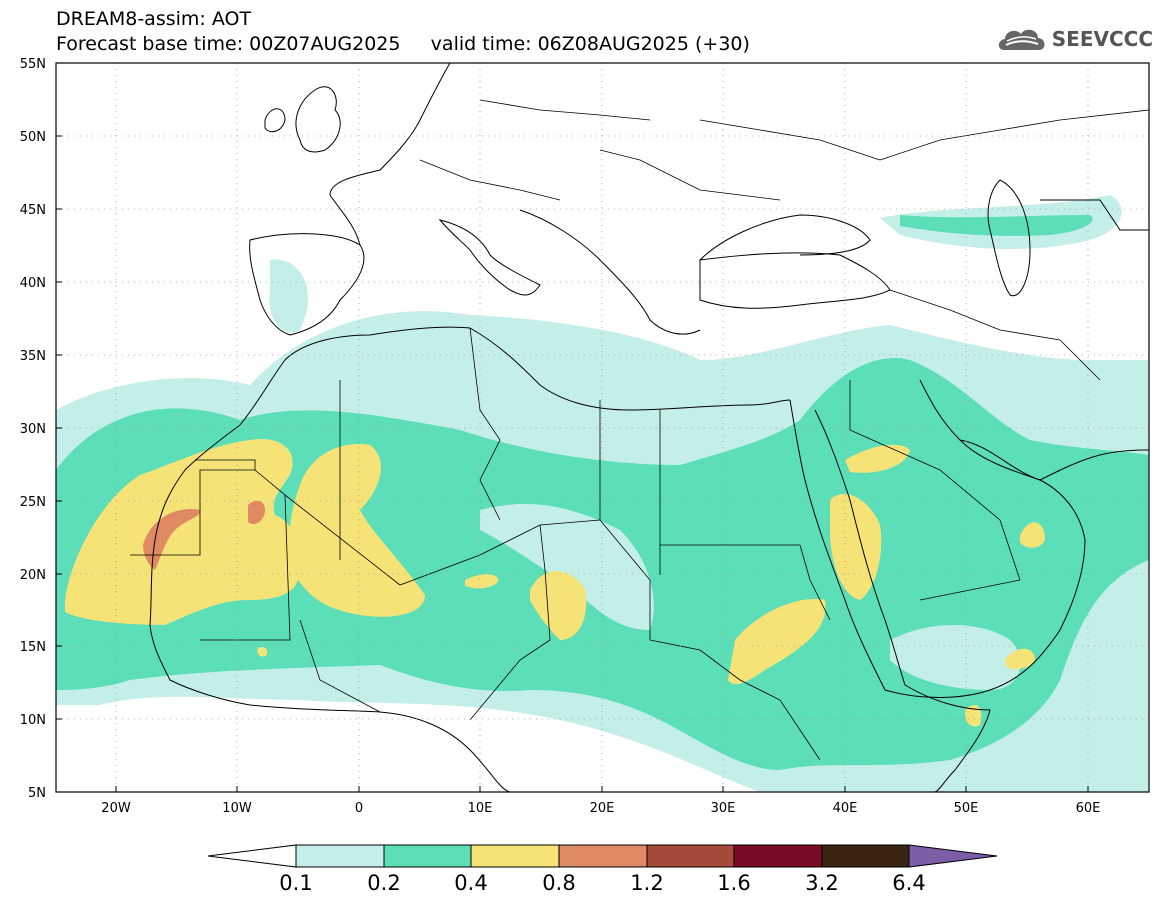  What do you see at coordinates (383, 883) in the screenshot?
I see `colorbar-label: 0.2` at bounding box center [383, 883].